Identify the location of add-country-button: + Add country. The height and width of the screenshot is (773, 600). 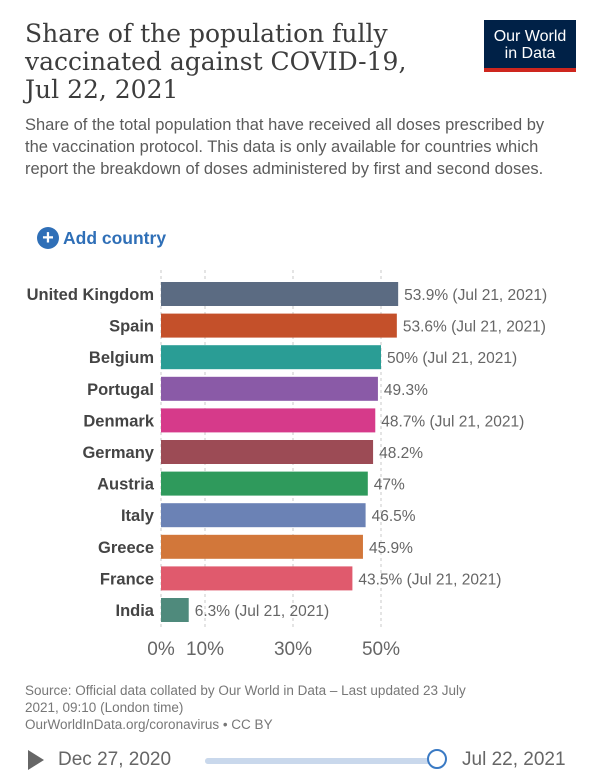
(101, 238).